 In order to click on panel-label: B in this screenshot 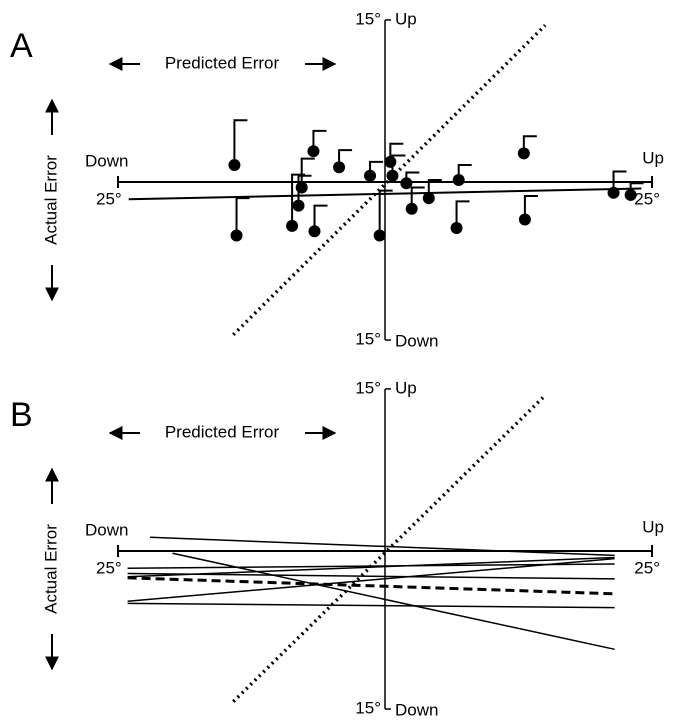, I will do `click(21, 415)`.